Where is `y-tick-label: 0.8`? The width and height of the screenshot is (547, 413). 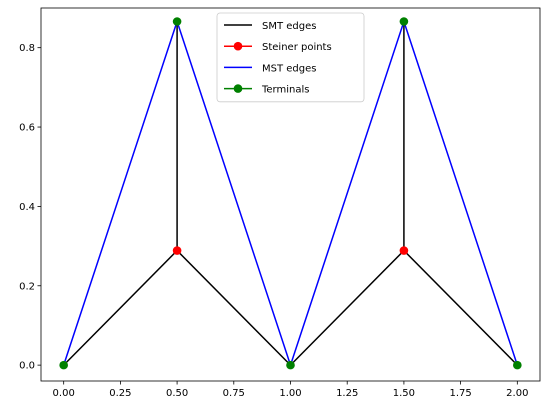 y-tick-label: 0.8 is located at coordinates (27, 48).